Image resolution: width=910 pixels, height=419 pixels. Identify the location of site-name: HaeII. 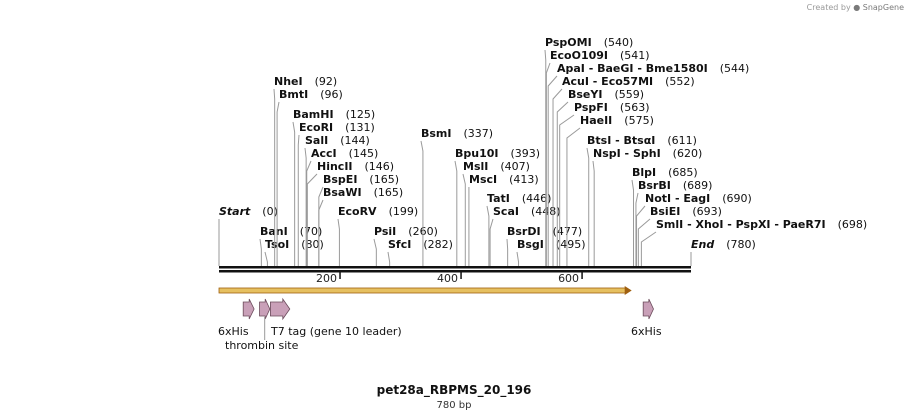
(596, 120).